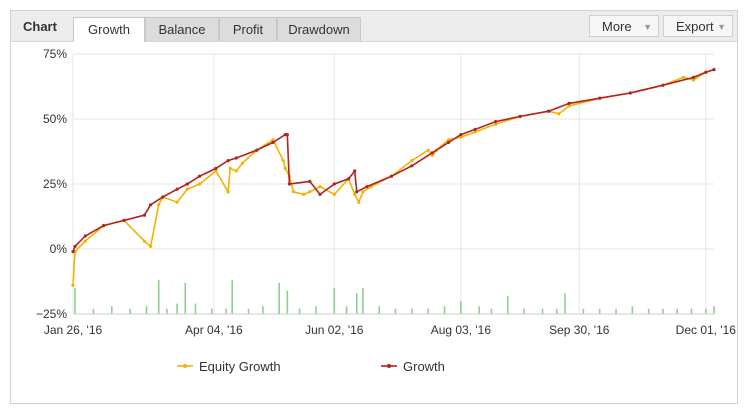 The height and width of the screenshot is (416, 749). Describe the element at coordinates (109, 29) in the screenshot. I see `tab-growth: Growth` at that location.